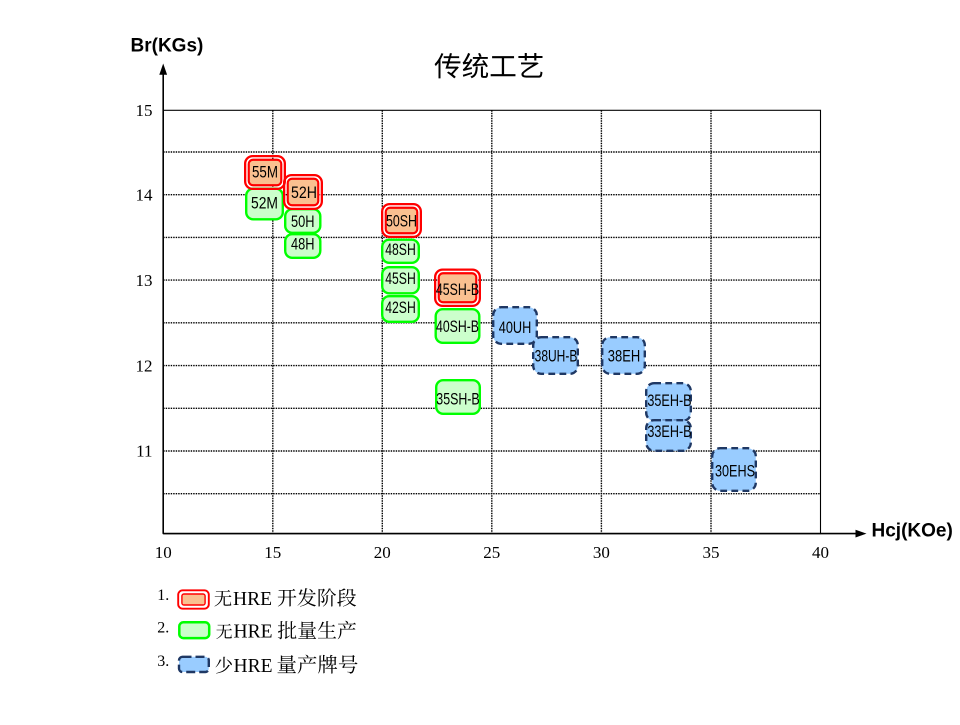  I want to click on svg-text: 2., so click(163, 627).